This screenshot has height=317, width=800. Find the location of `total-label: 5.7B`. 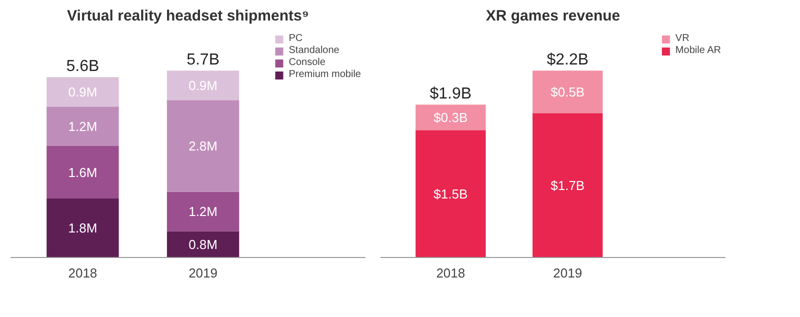

total-label: 5.7B is located at coordinates (203, 60).